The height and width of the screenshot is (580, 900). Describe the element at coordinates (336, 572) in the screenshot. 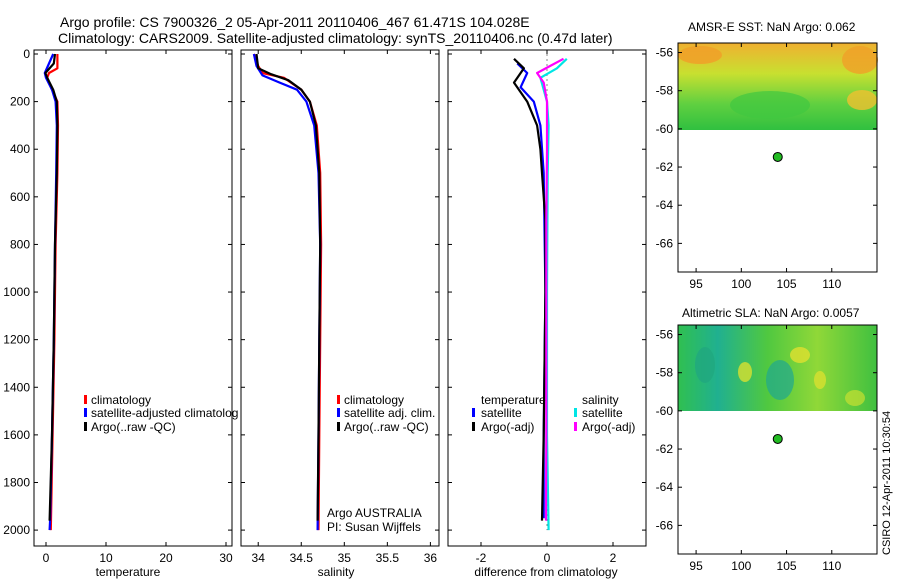

I see `salinity-xlabel: salinity` at that location.